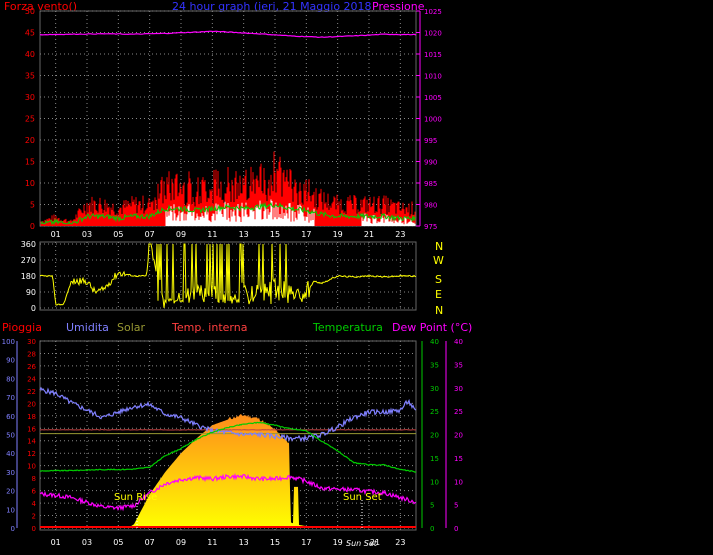  I want to click on pressure-y-tick-label: 1000, so click(433, 120).